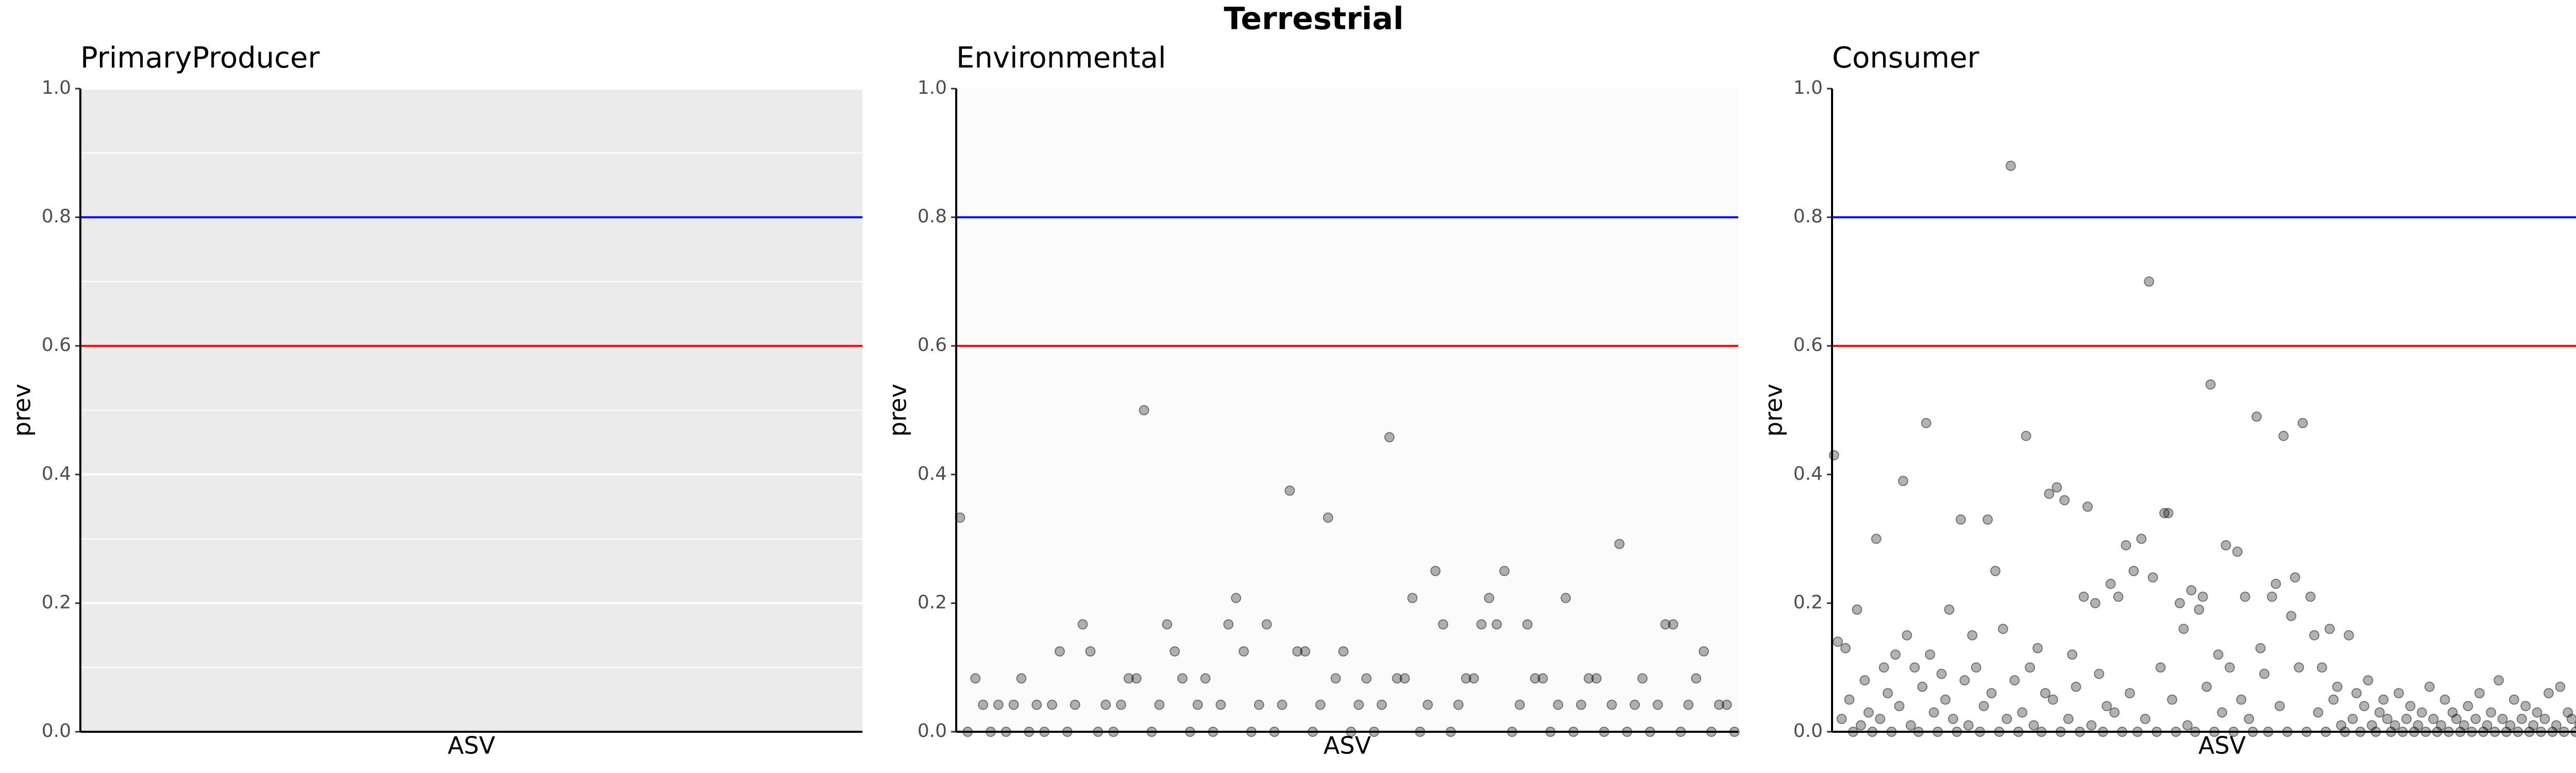 The width and height of the screenshot is (2576, 773). What do you see at coordinates (56, 731) in the screenshot?
I see `y-tick-label: 0.0` at bounding box center [56, 731].